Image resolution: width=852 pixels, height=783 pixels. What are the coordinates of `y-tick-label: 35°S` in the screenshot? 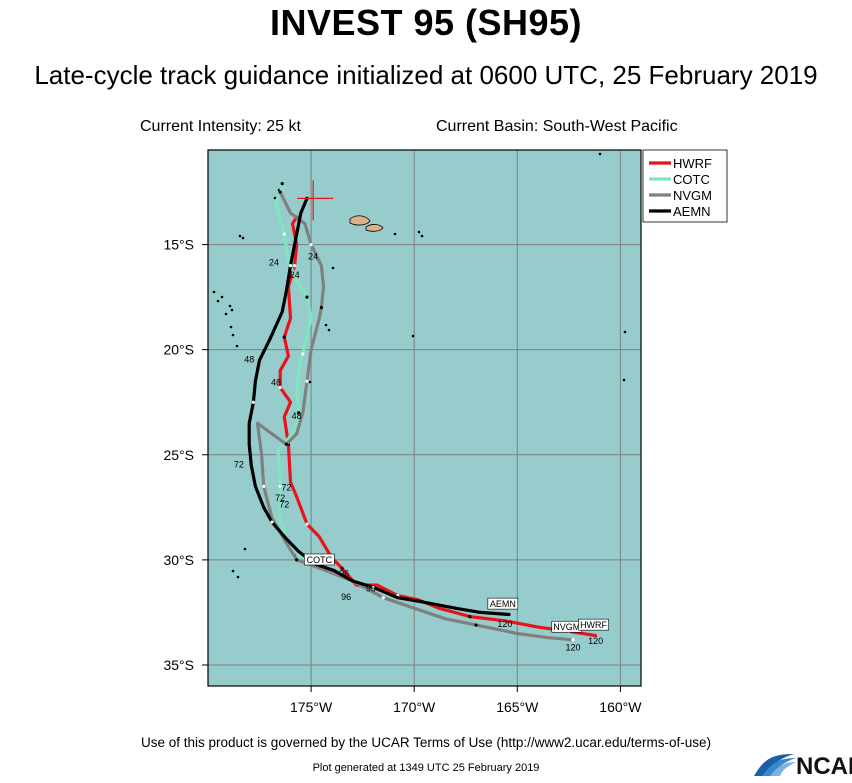 It's located at (178, 665).